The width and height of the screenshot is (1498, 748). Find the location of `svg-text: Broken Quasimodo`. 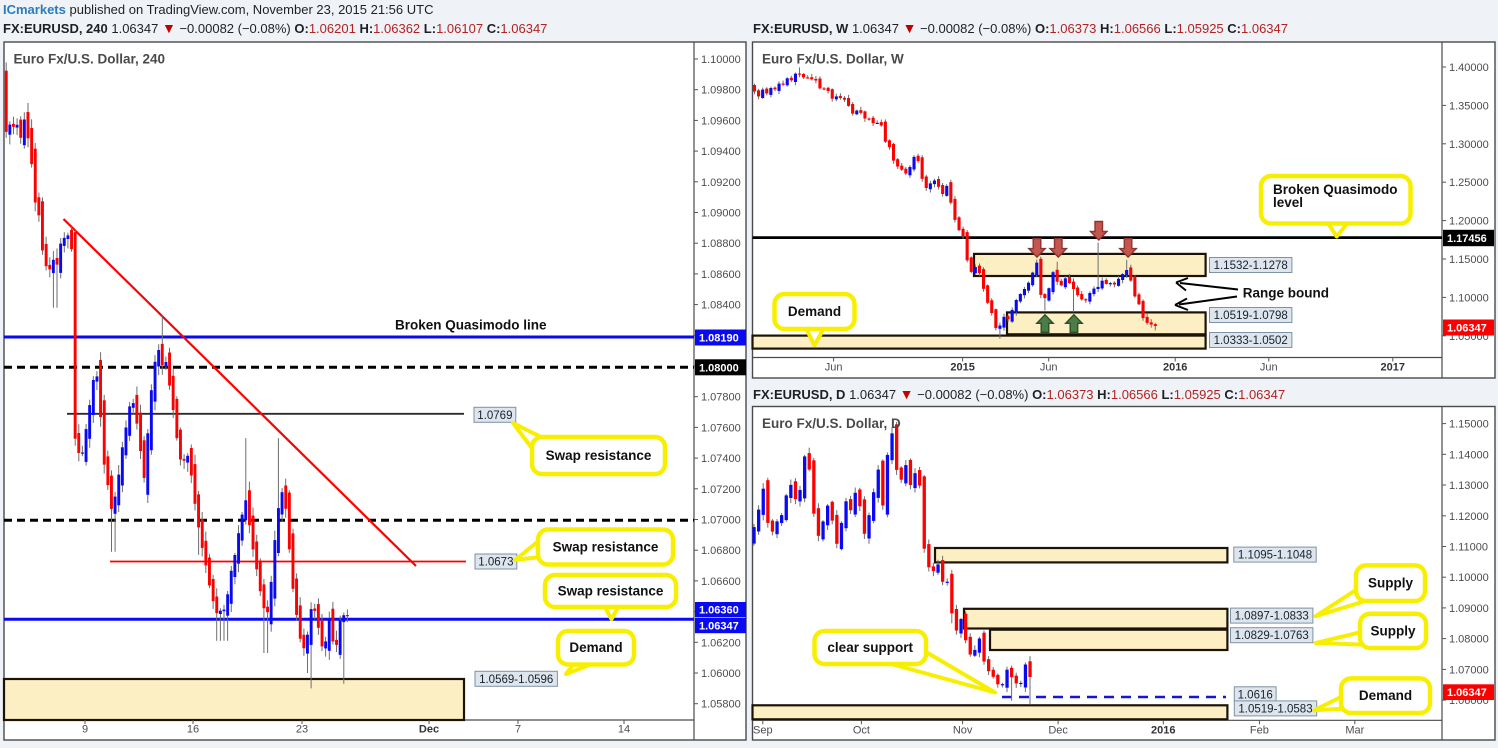

svg-text: Broken Quasimodo is located at coordinates (1335, 189).